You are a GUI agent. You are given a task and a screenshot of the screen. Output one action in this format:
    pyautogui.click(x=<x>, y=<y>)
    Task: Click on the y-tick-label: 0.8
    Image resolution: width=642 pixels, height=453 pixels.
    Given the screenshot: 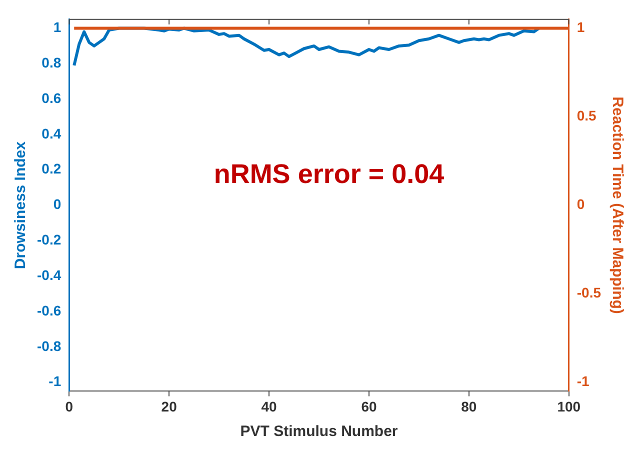 What is the action you would take?
    pyautogui.click(x=52, y=62)
    